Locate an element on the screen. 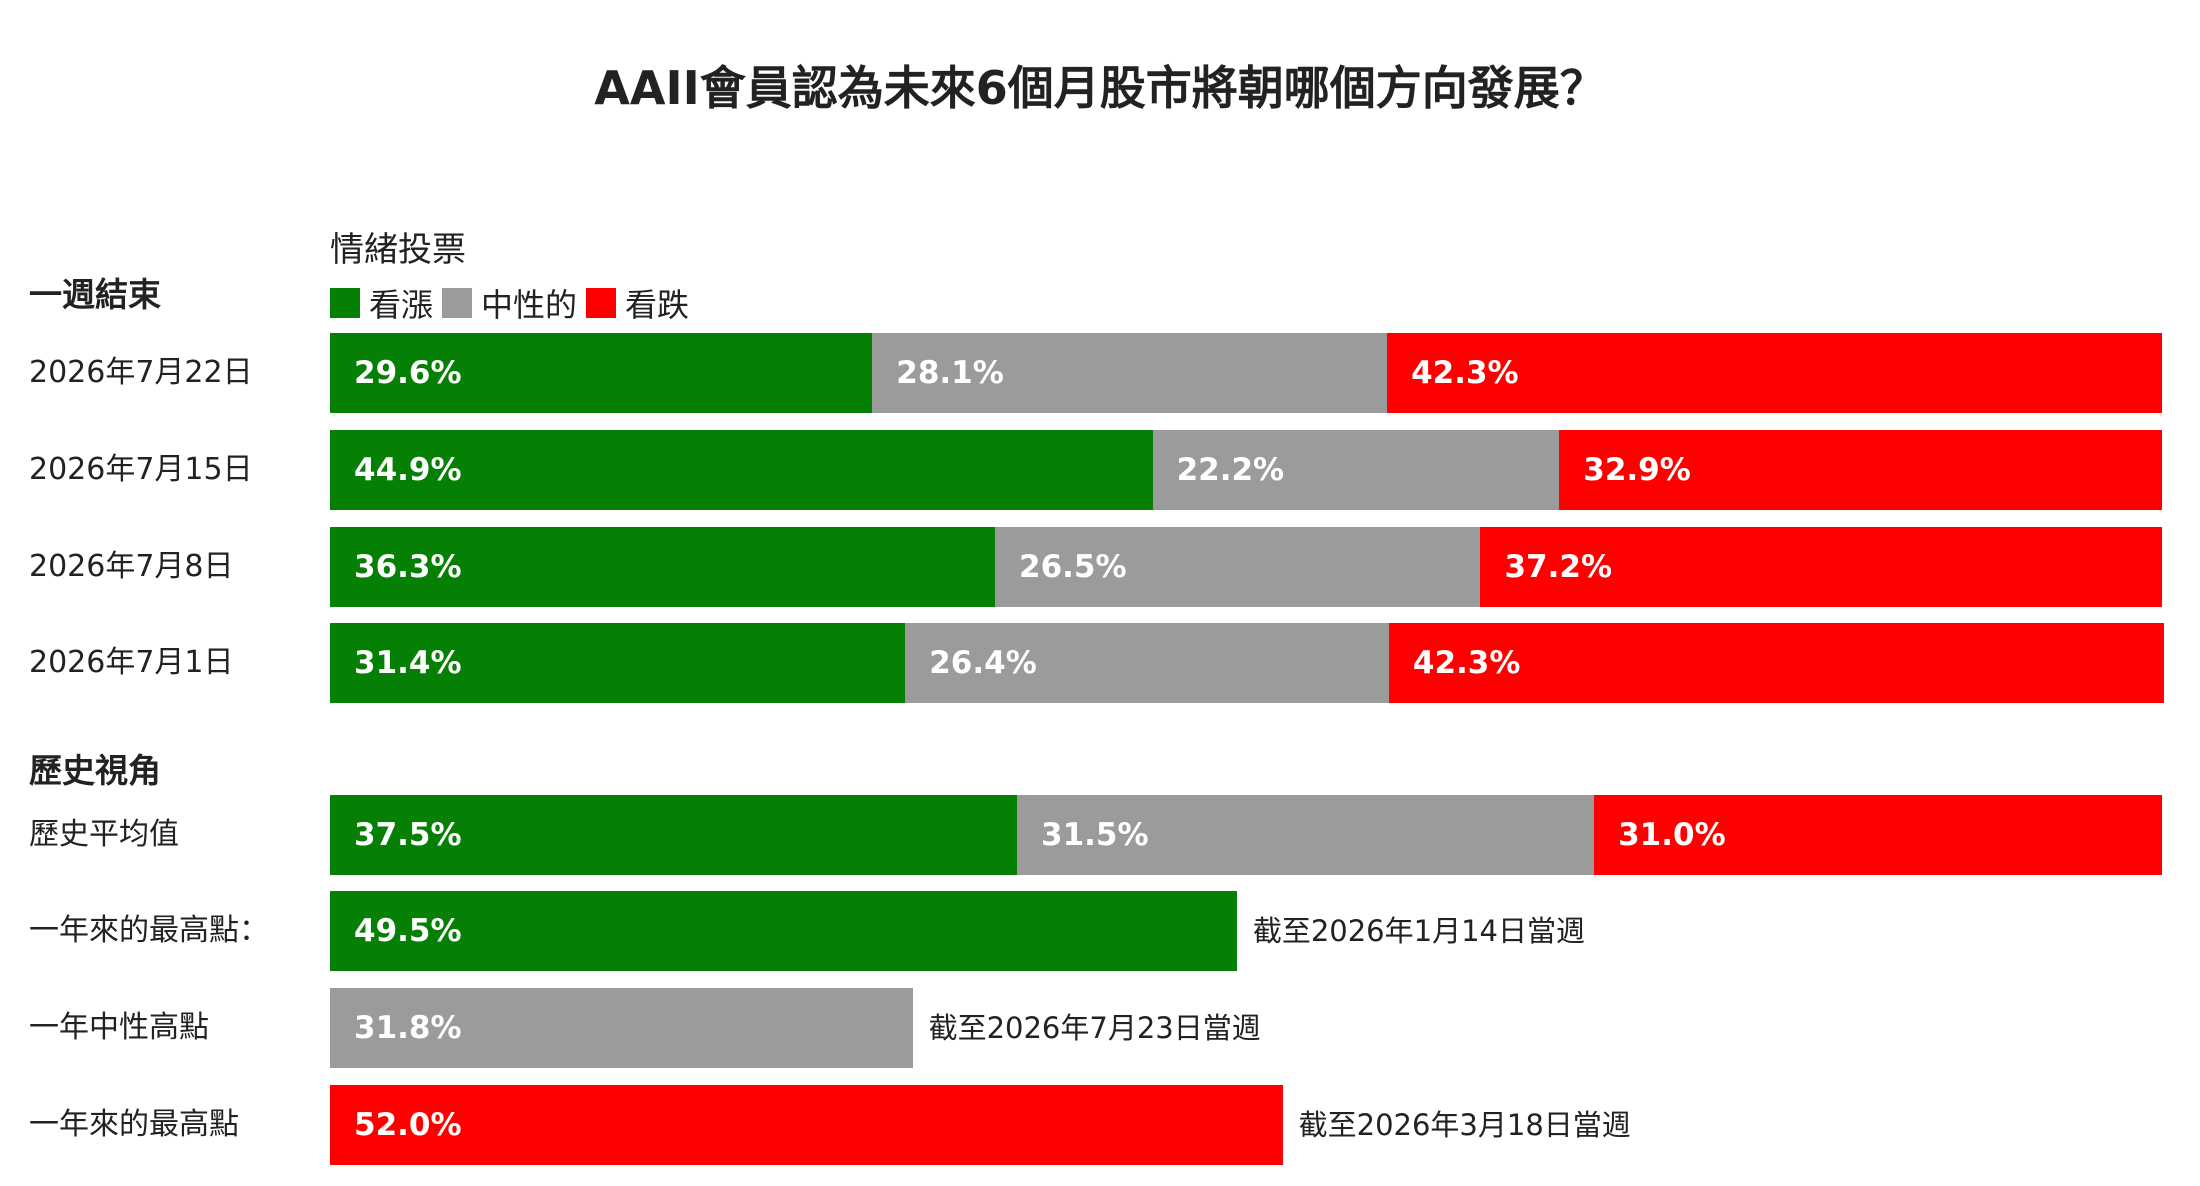 This screenshot has width=2200, height=1186. bar-note: 截至2026年3月18日當週 is located at coordinates (1464, 1125).